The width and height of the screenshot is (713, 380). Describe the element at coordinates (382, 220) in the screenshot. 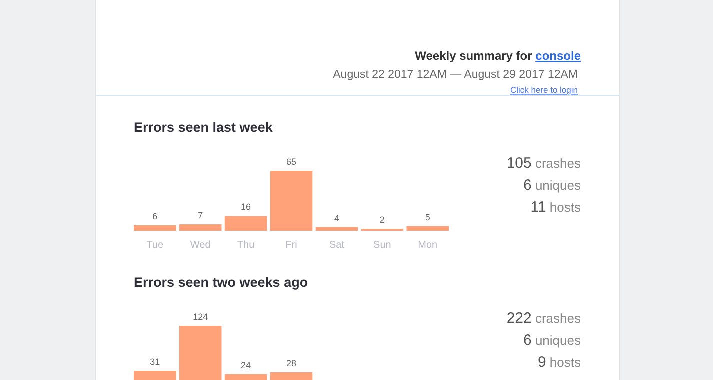

I see `data-label: 2` at that location.